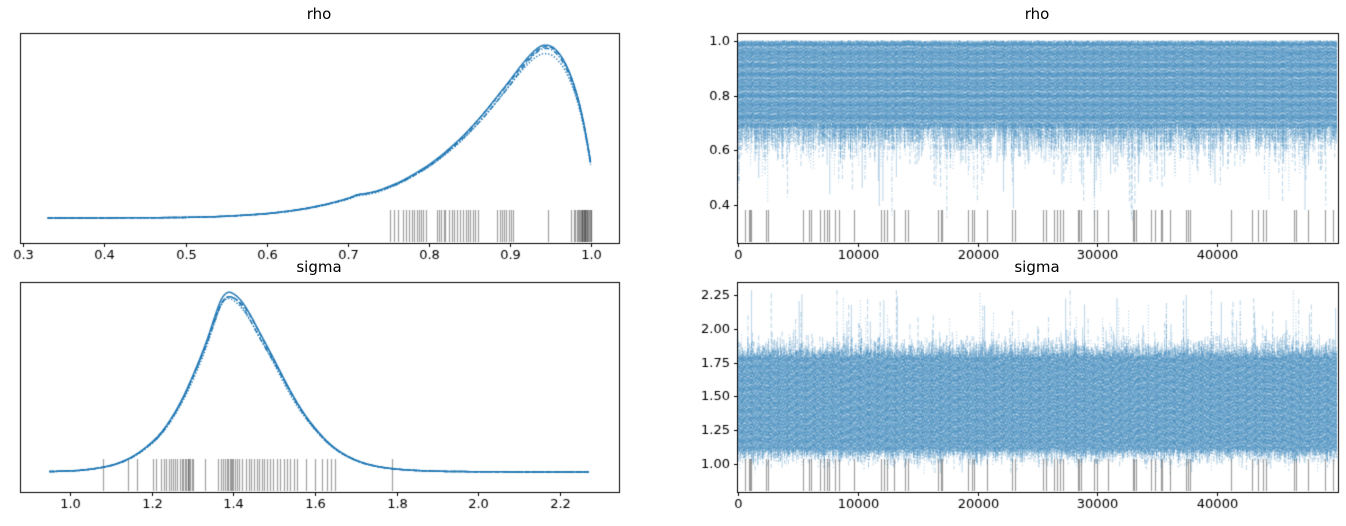  Describe the element at coordinates (319, 14) in the screenshot. I see `rho-posterior-title: rho` at that location.